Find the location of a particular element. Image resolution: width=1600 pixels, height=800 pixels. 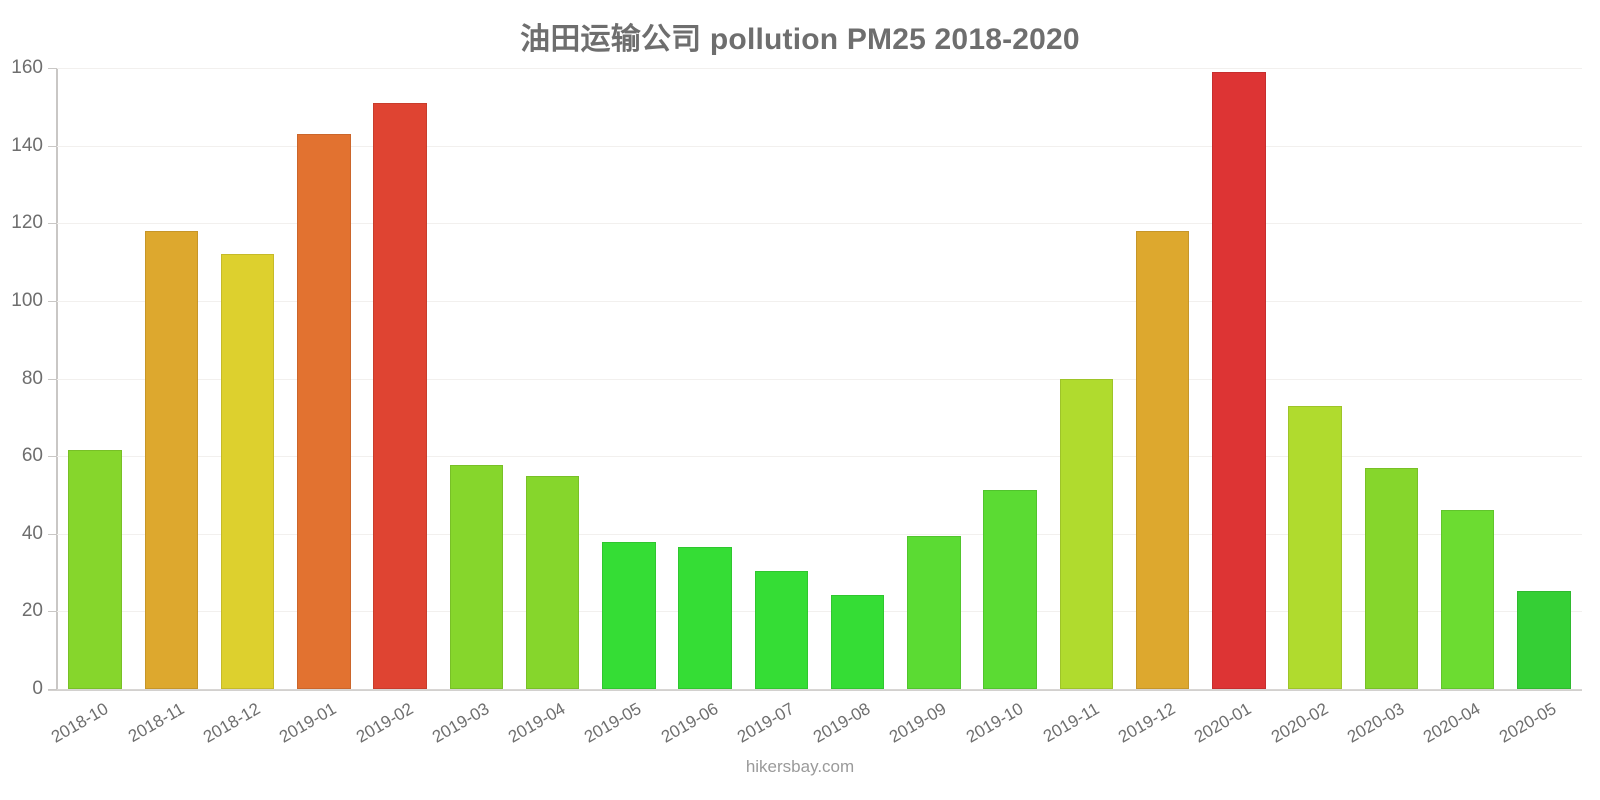

x-tick-label-2019-11: 2019-11 is located at coordinates (1071, 723).